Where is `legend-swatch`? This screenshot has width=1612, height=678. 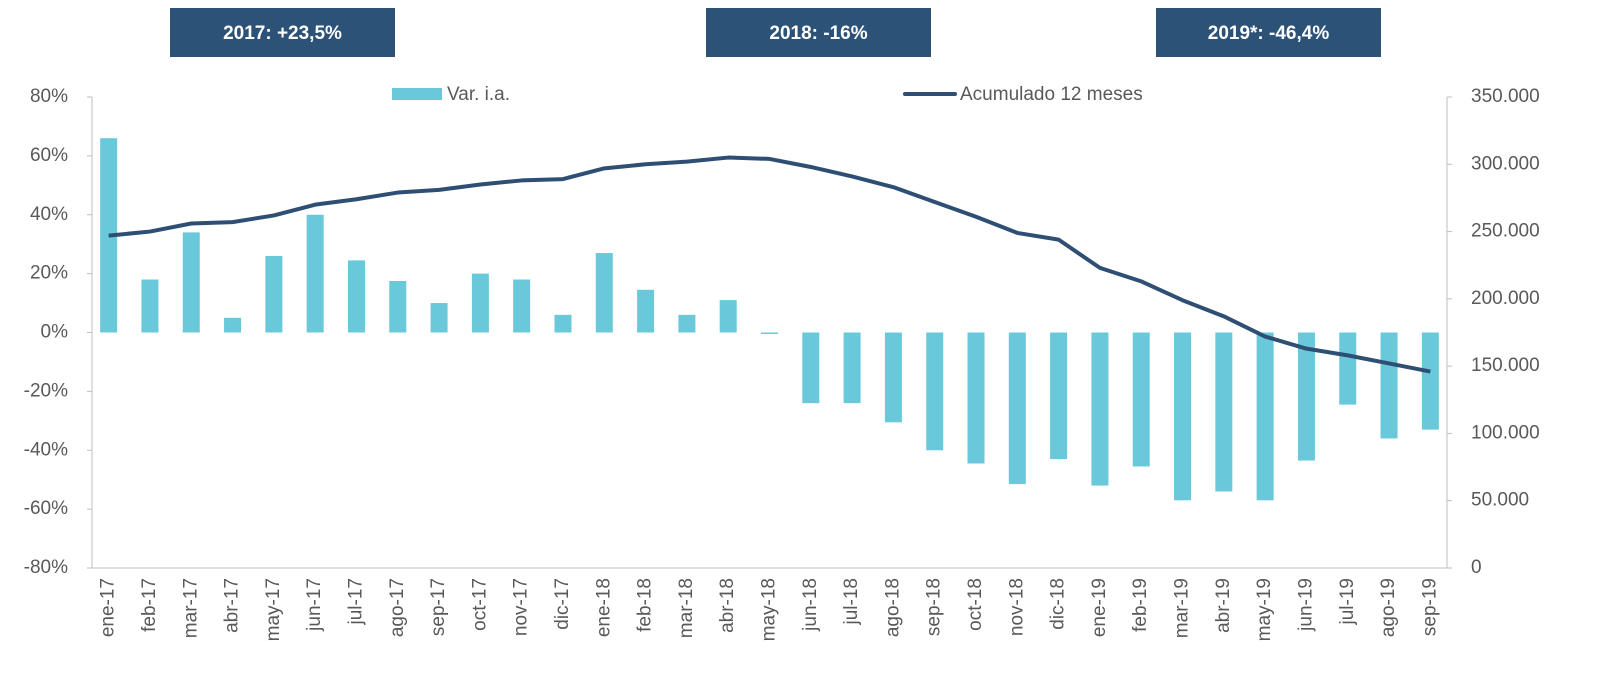
legend-swatch is located at coordinates (417, 94).